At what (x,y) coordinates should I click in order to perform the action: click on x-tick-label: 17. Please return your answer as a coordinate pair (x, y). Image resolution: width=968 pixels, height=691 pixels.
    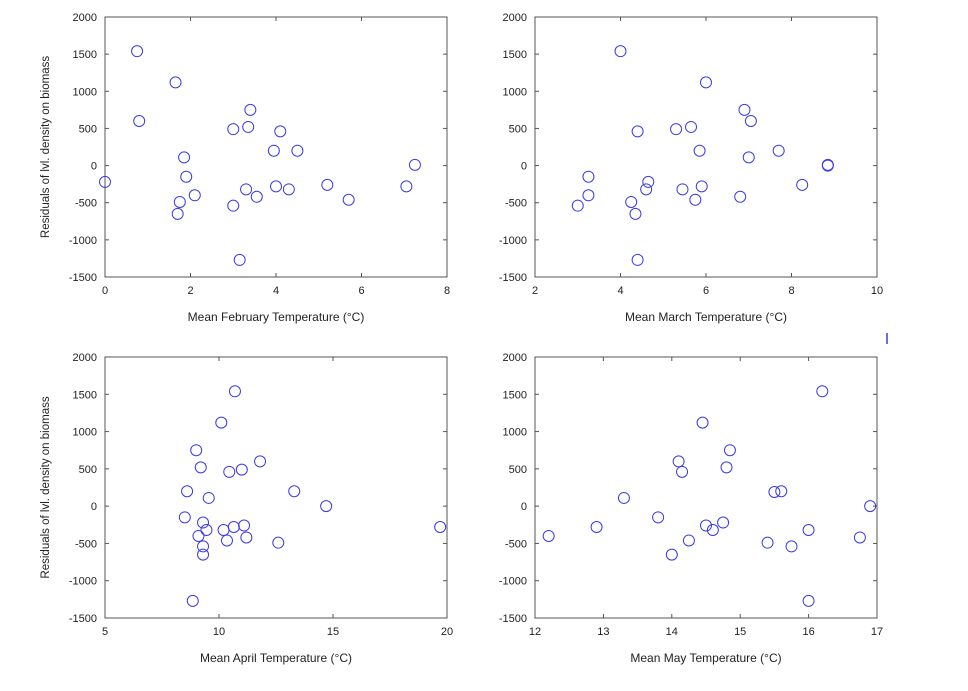
    Looking at the image, I should click on (877, 632).